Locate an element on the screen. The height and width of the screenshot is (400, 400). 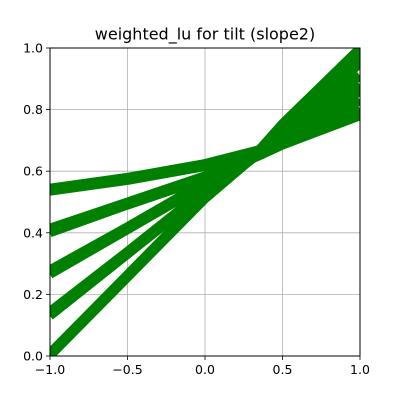
y-tick-label: 0.2 is located at coordinates (33, 294).